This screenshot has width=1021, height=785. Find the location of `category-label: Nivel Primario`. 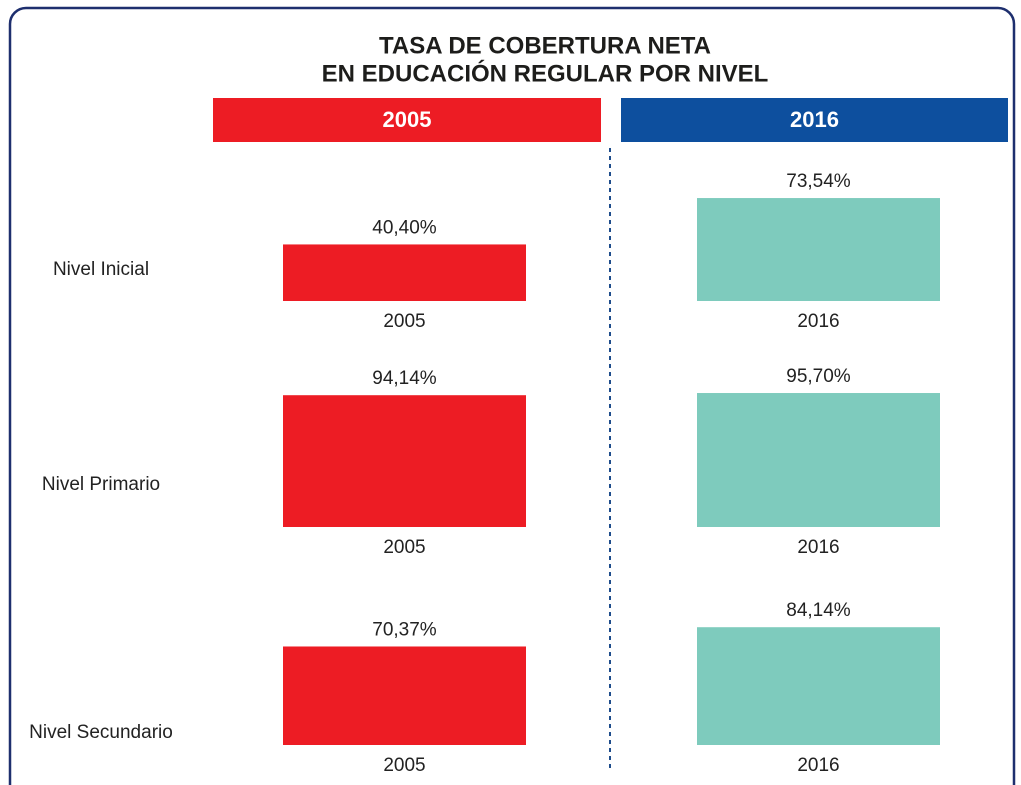

category-label: Nivel Primario is located at coordinates (101, 484).